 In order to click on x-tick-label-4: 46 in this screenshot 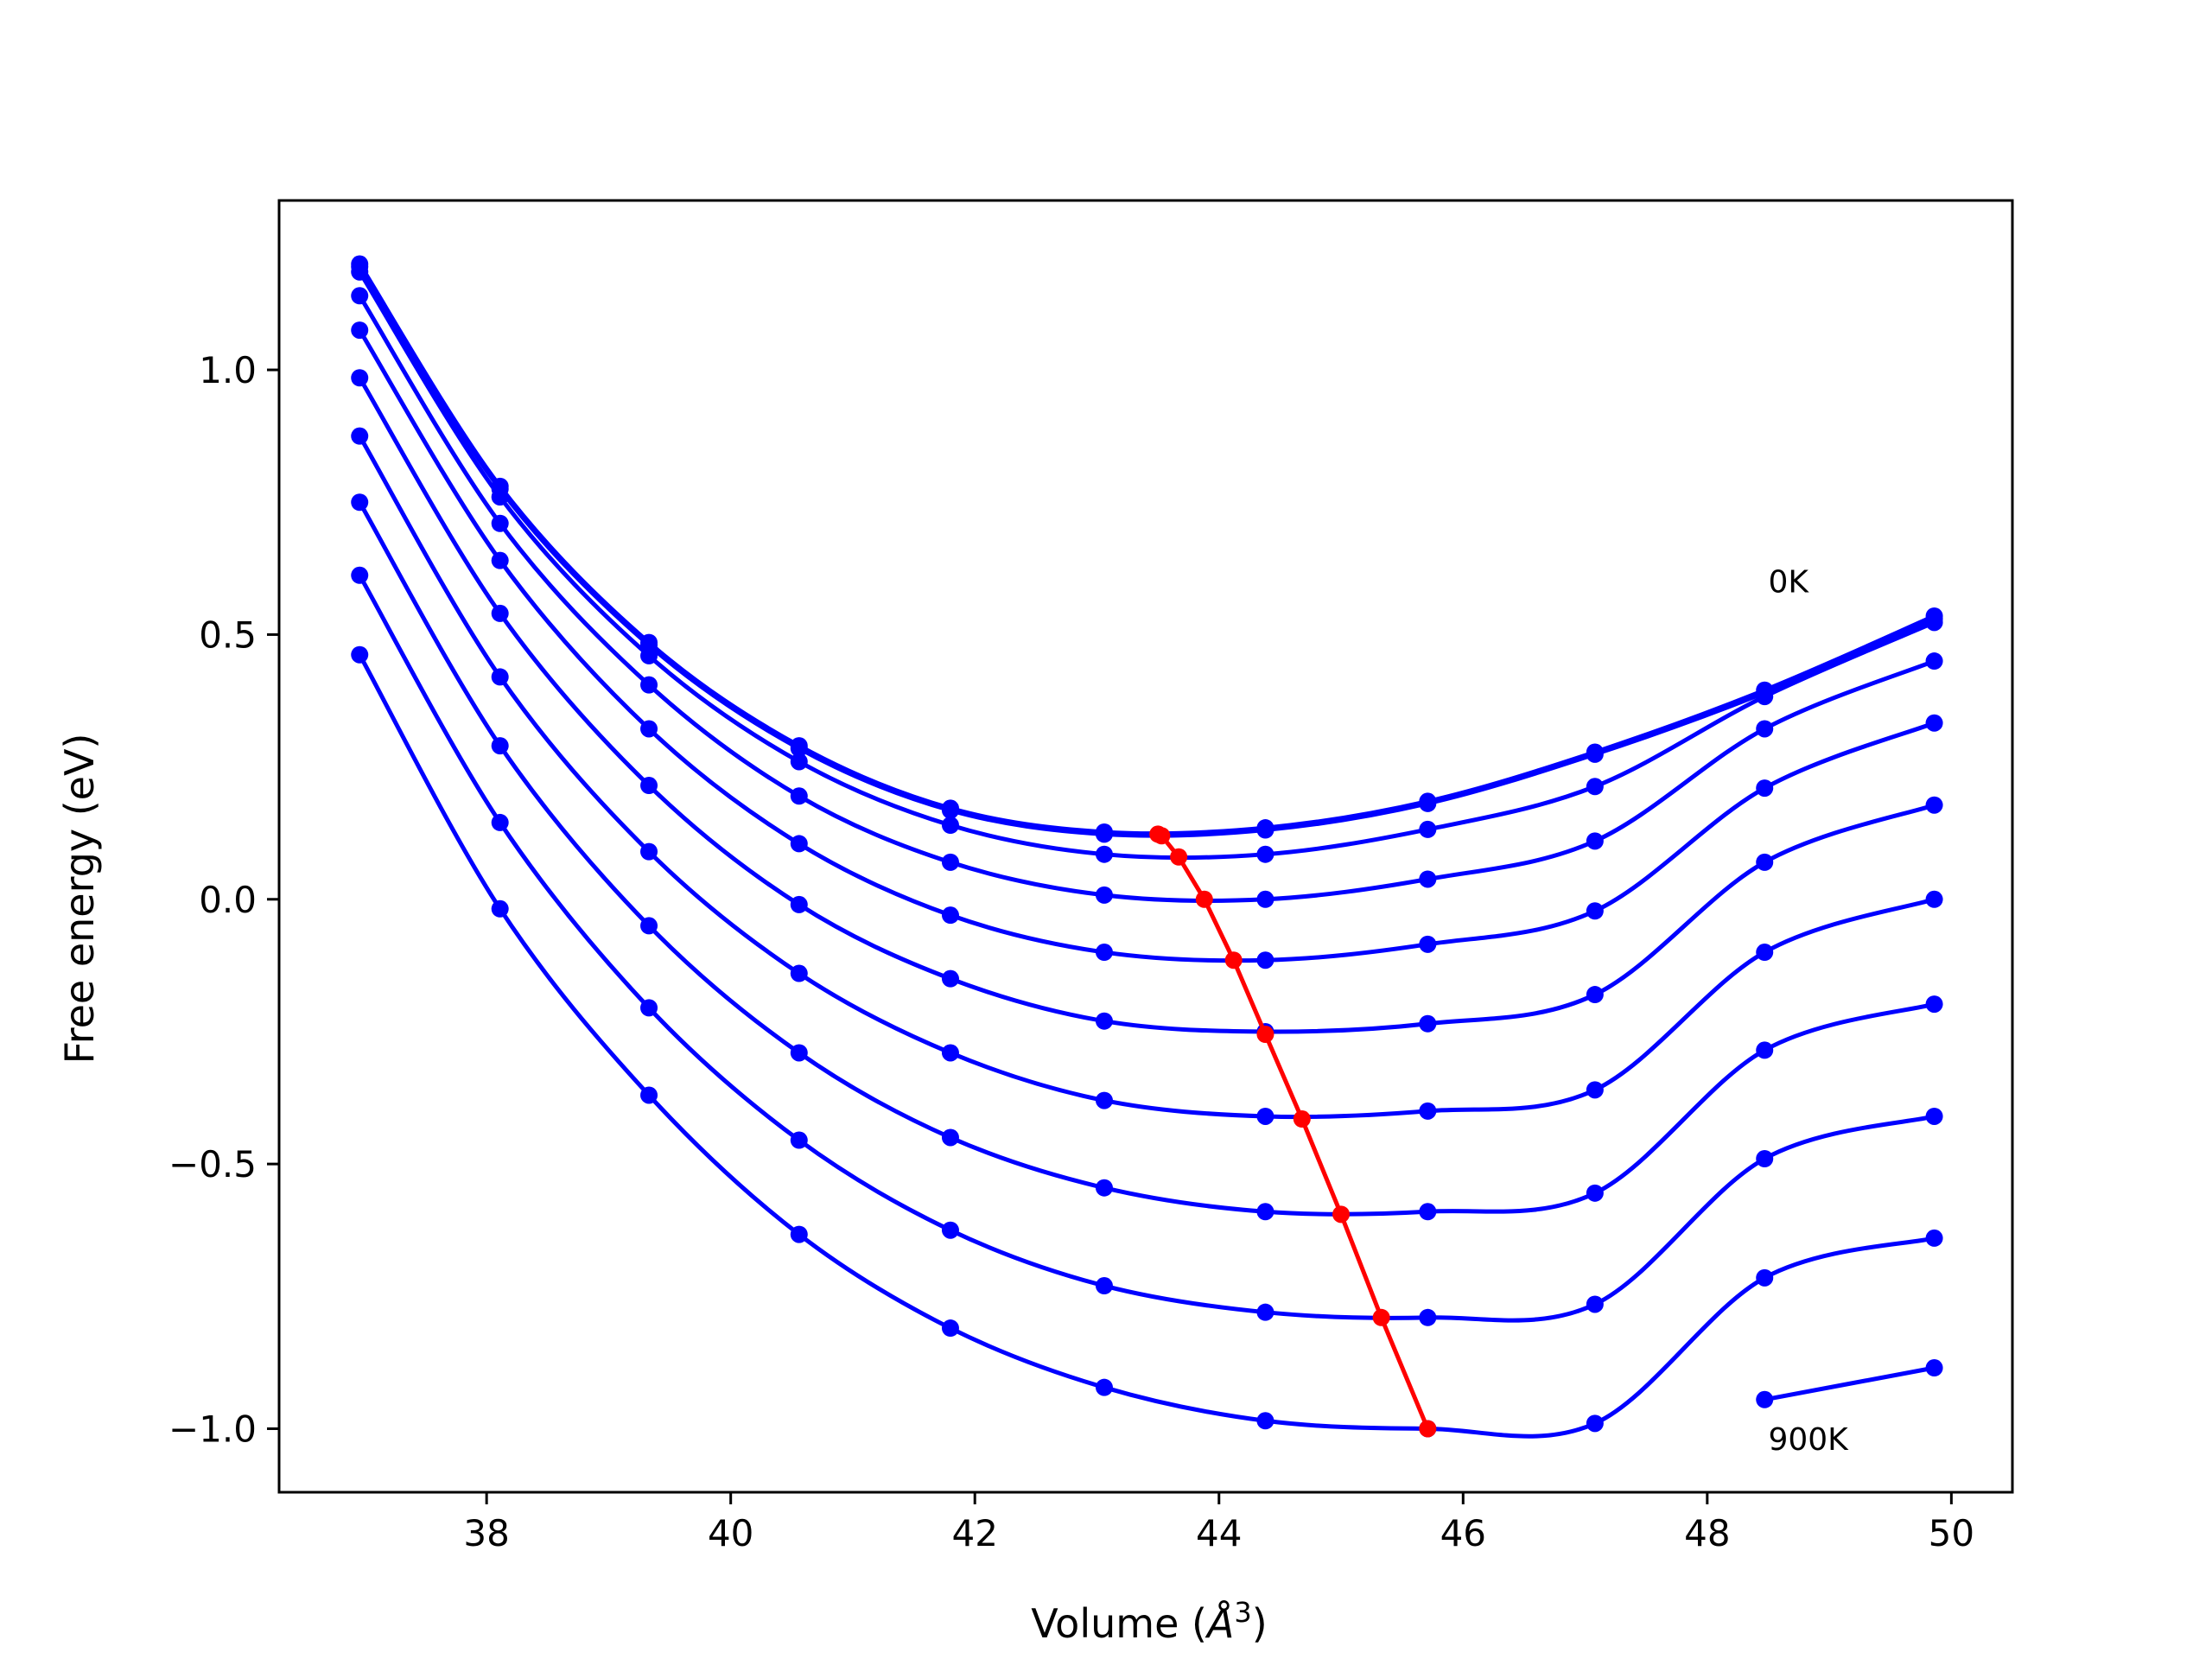, I will do `click(1463, 1533)`.